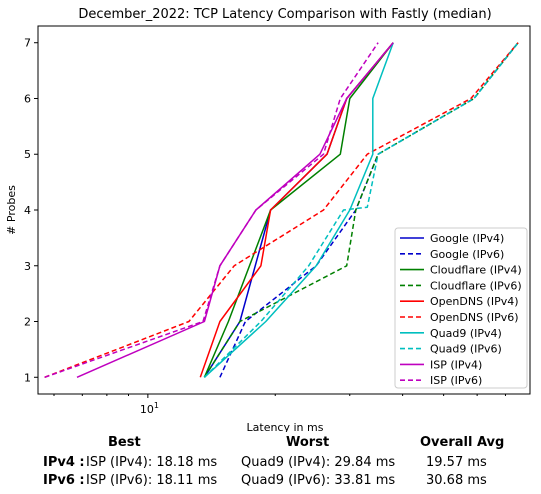 The image size is (541, 494). What do you see at coordinates (474, 301) in the screenshot?
I see `legend-label: OpenDNS (IPv4)` at bounding box center [474, 301].